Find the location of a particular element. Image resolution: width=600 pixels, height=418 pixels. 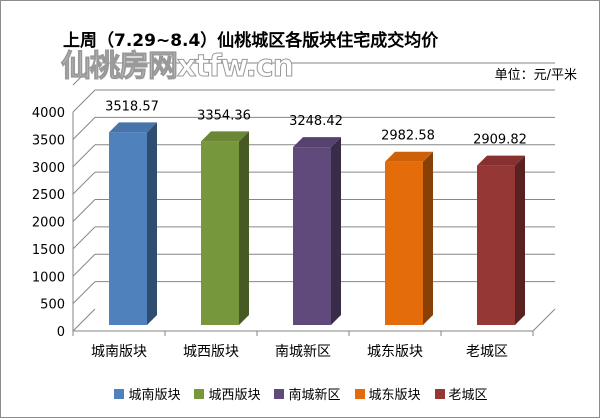

data-label: 3518.57 is located at coordinates (132, 106).